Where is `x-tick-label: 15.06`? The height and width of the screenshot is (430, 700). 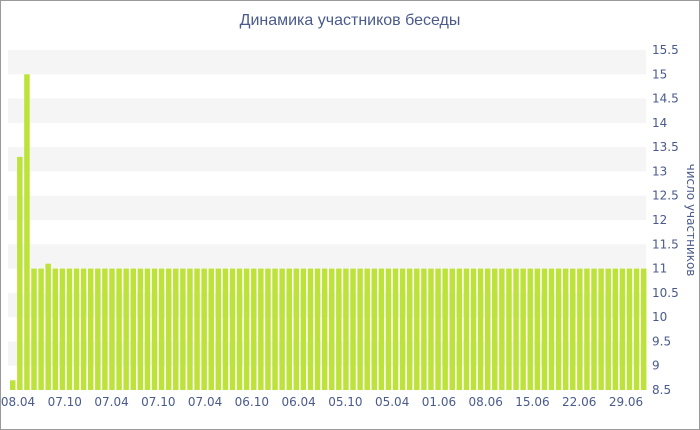 x-tick-label: 15.06 is located at coordinates (532, 402).